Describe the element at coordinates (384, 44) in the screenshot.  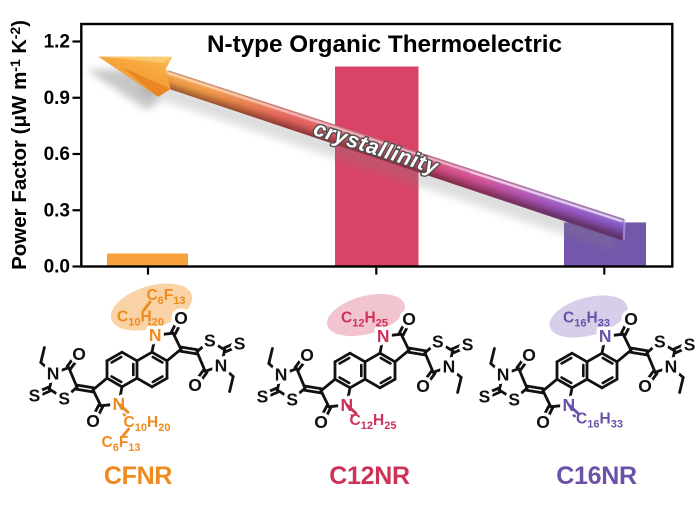
I see `svg-text: N-type Organic Thermoelectric` at that location.